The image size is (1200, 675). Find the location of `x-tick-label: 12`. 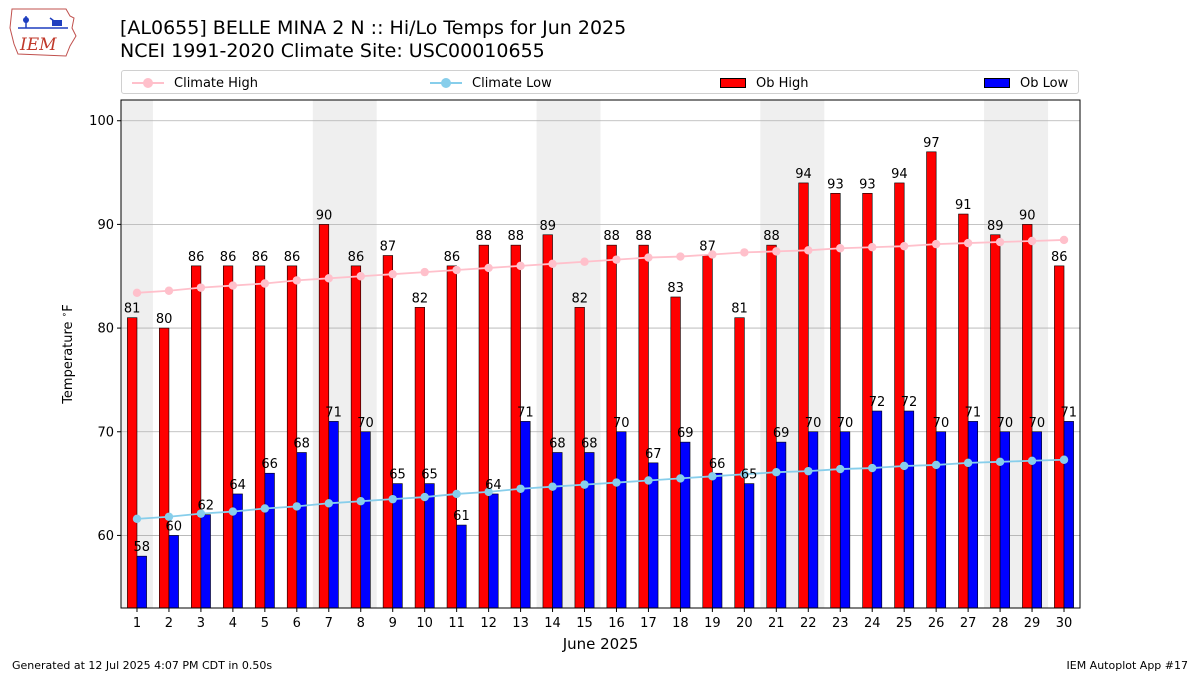

x-tick-label: 12 is located at coordinates (488, 623).